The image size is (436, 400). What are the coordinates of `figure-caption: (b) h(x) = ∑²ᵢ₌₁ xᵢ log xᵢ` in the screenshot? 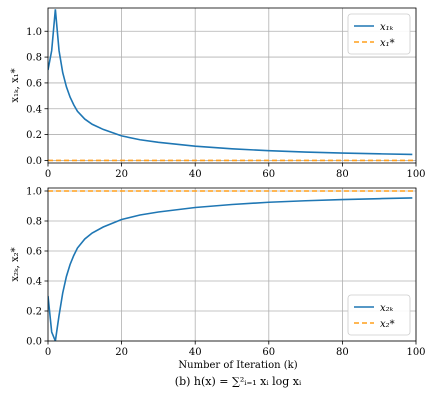 It's located at (238, 381).